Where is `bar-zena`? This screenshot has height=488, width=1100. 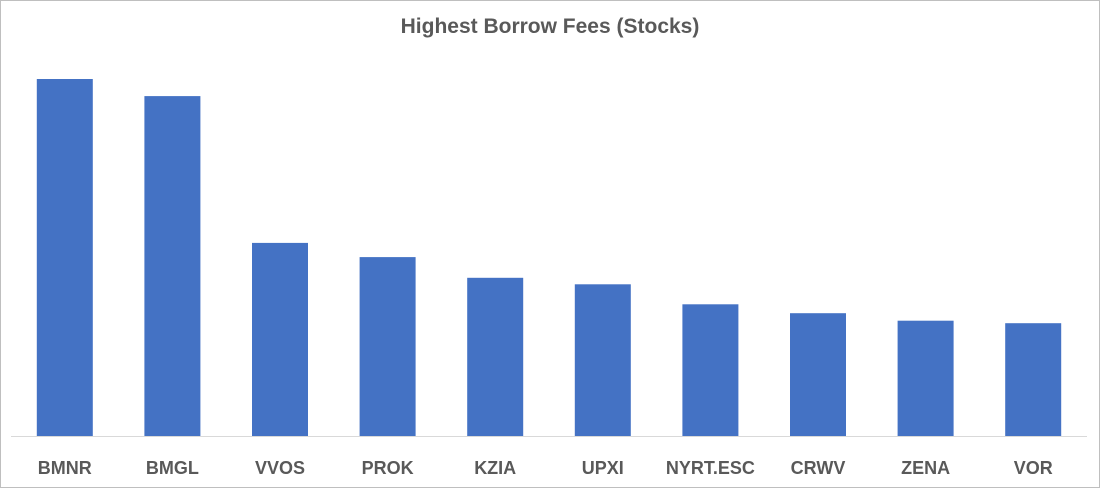
bar-zena is located at coordinates (925, 378).